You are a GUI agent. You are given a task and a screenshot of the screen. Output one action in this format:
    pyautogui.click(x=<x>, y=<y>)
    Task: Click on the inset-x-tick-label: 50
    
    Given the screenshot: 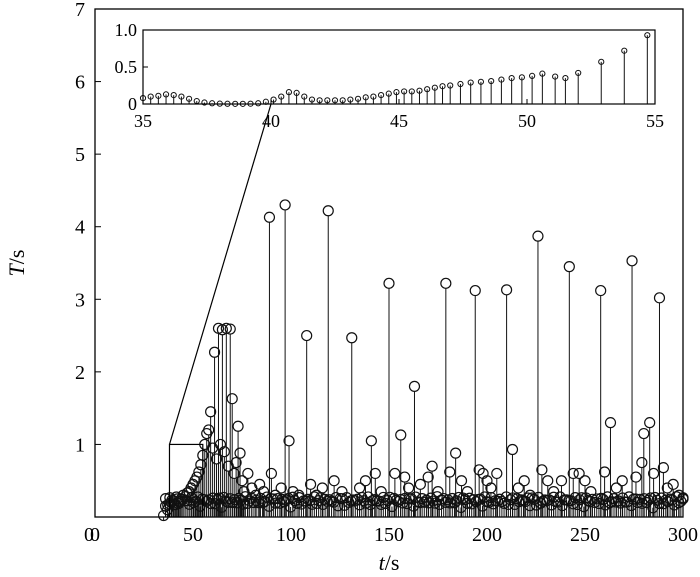 What is the action you would take?
    pyautogui.click(x=527, y=121)
    